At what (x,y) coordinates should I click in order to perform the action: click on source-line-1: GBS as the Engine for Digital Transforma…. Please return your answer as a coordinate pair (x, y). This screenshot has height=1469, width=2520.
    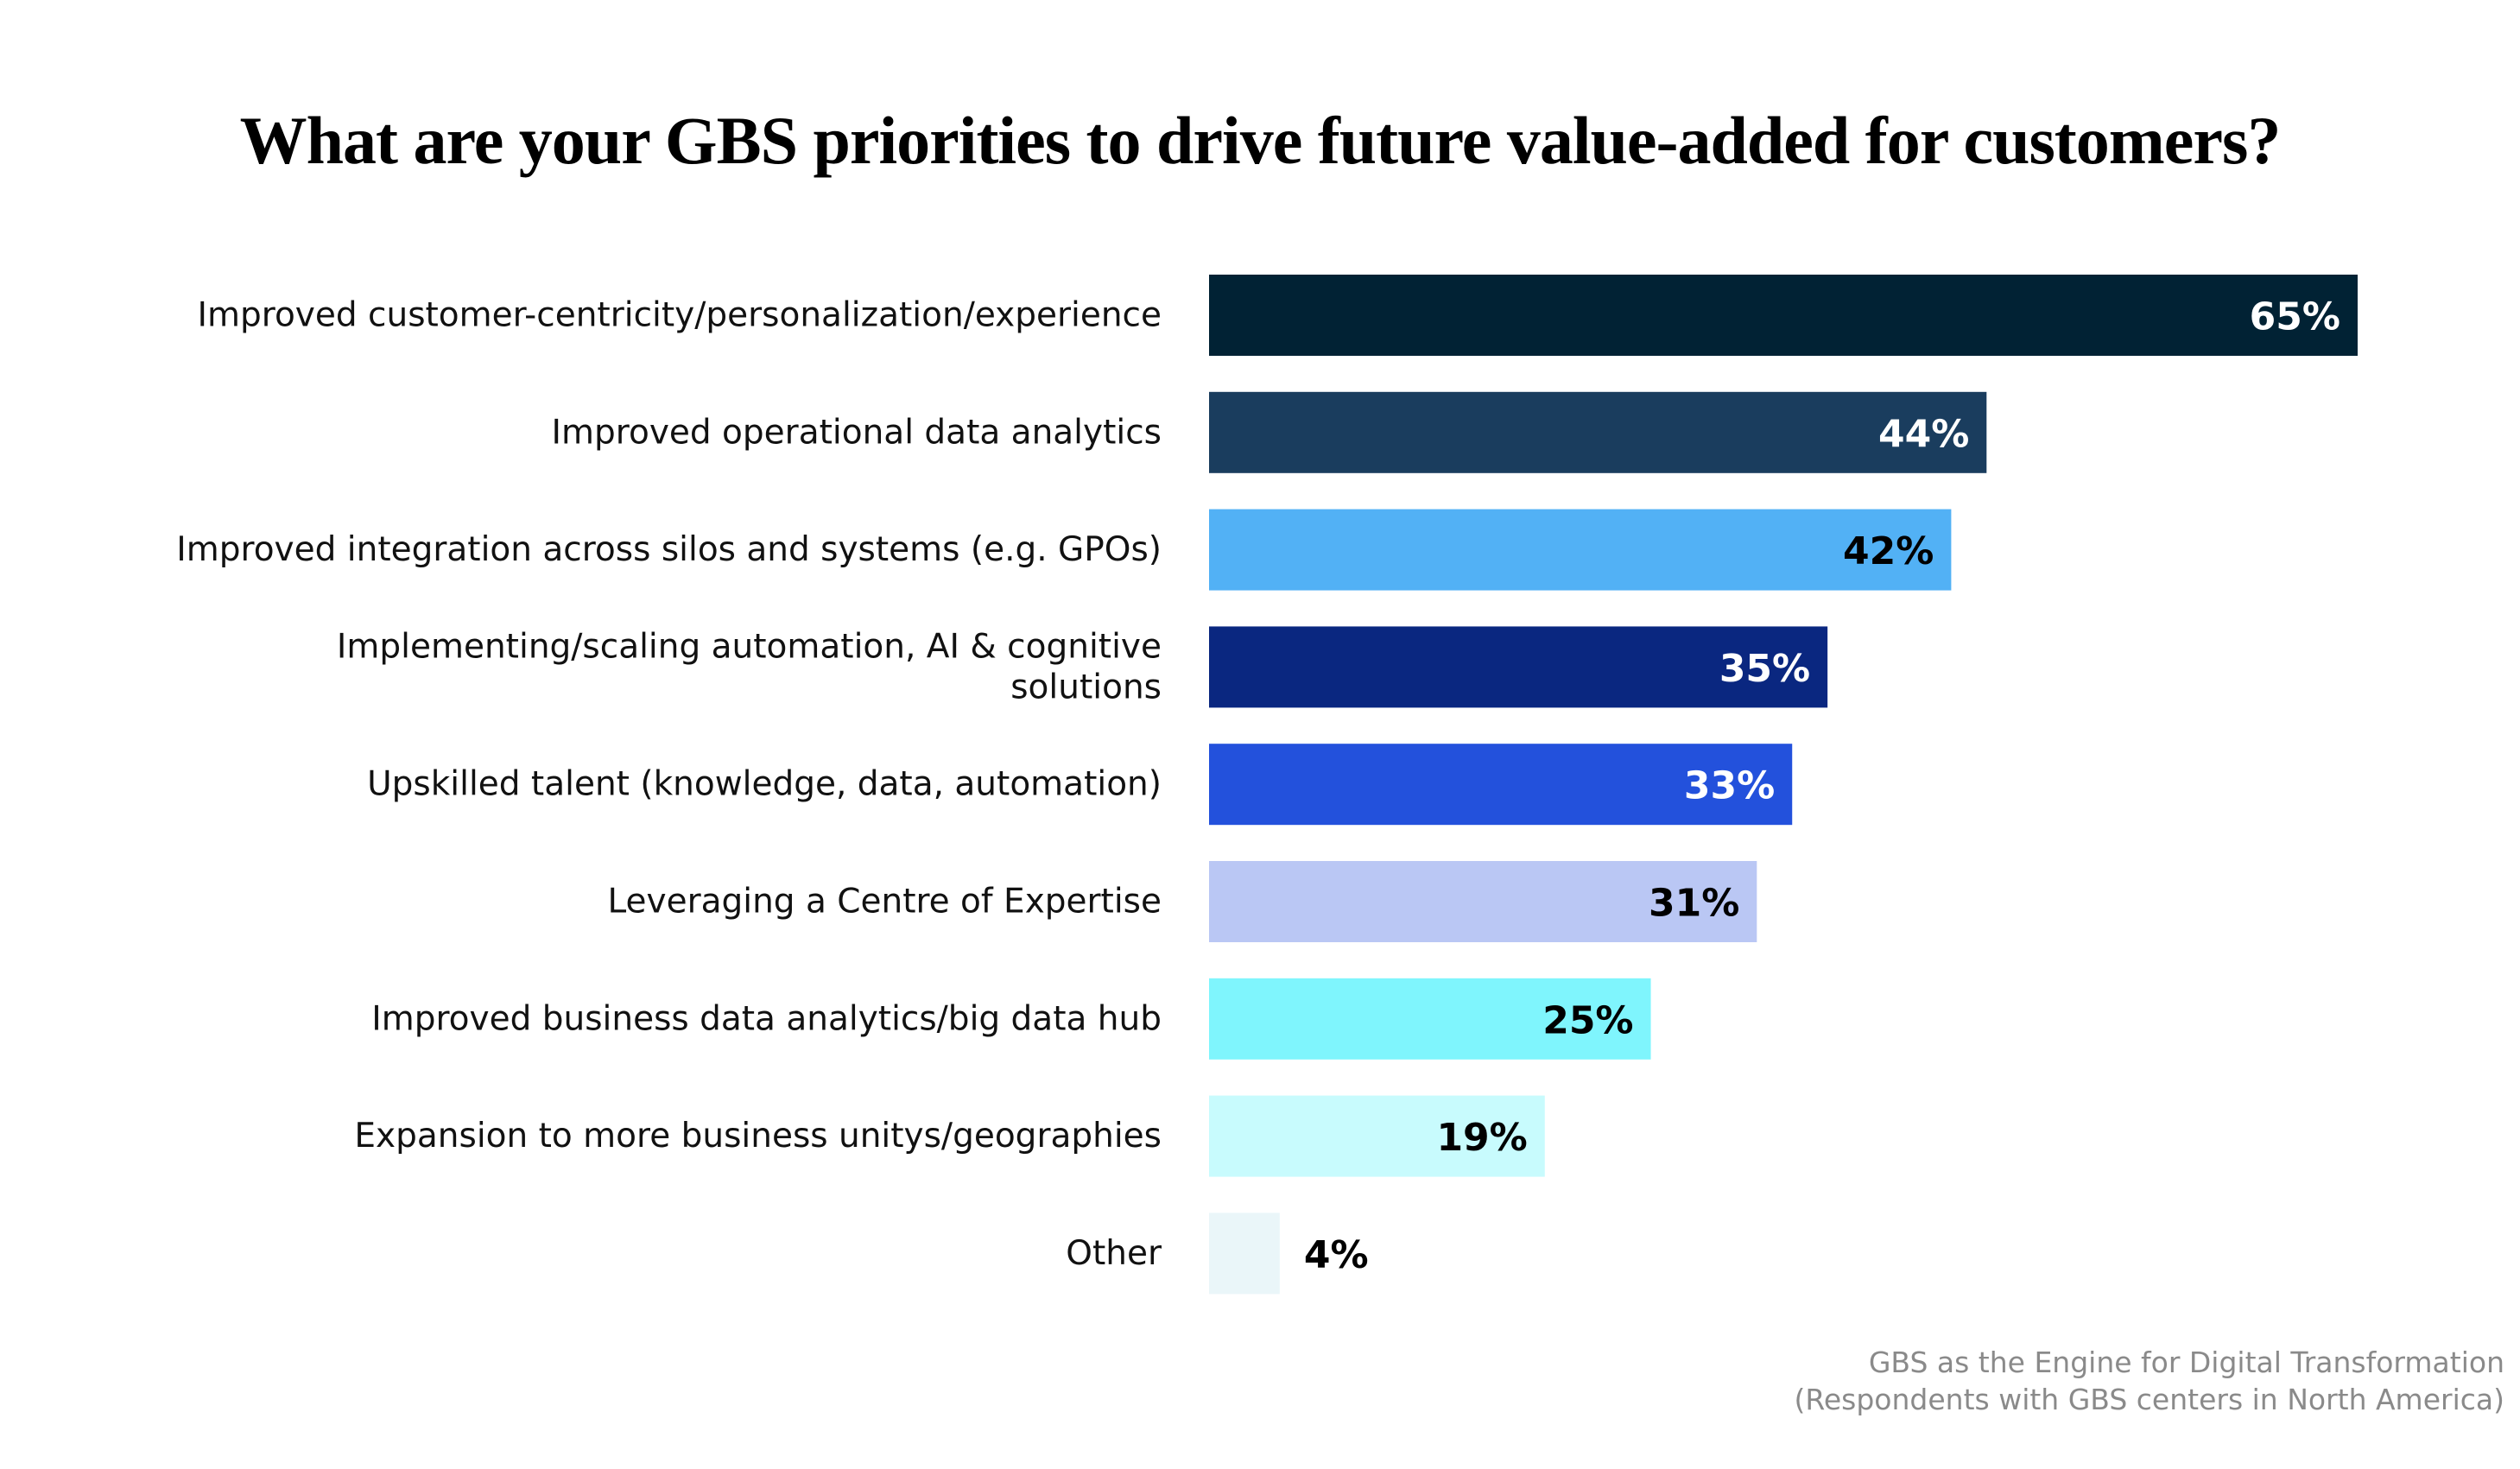
    Looking at the image, I should click on (2186, 1362).